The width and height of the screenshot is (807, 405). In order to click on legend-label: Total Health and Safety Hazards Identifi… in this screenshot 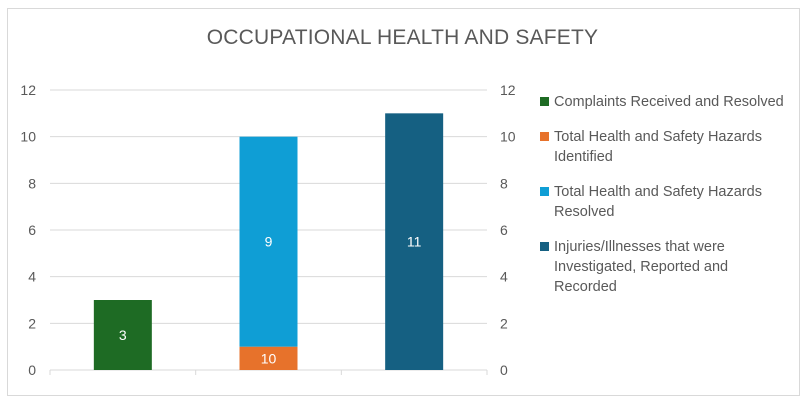, I will do `click(658, 147)`.